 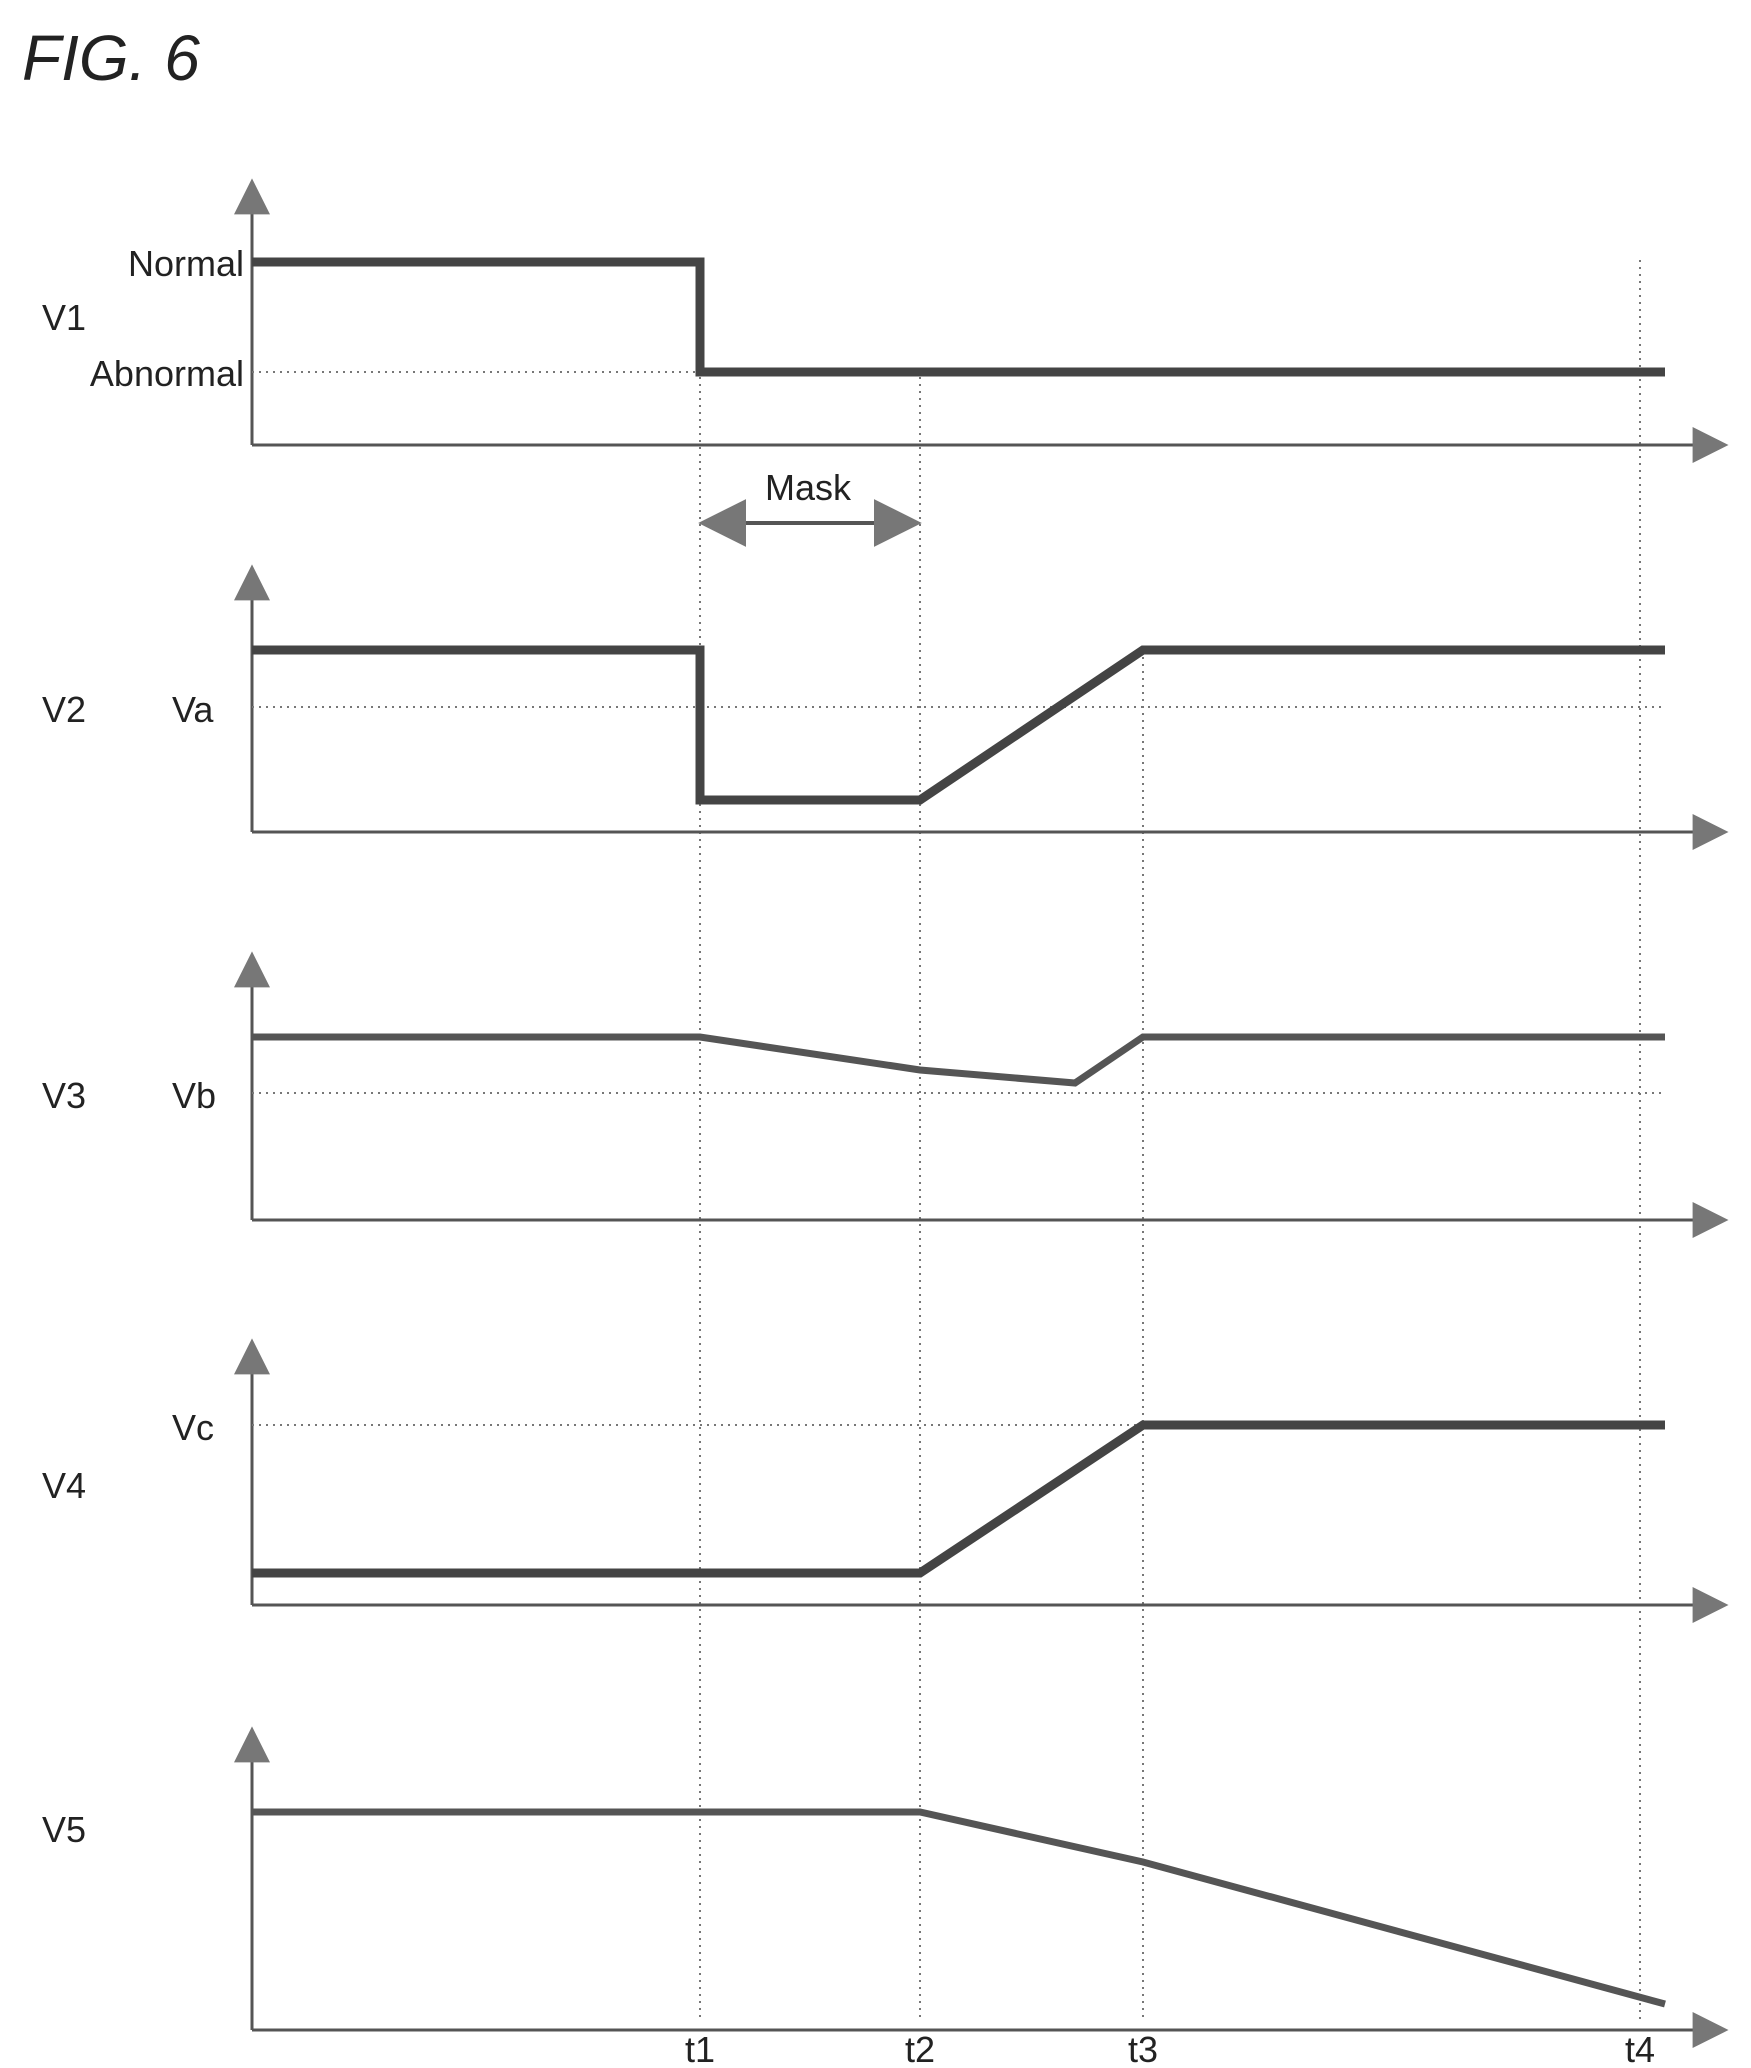 I want to click on v5-signal-label: V5, so click(x=64, y=1829).